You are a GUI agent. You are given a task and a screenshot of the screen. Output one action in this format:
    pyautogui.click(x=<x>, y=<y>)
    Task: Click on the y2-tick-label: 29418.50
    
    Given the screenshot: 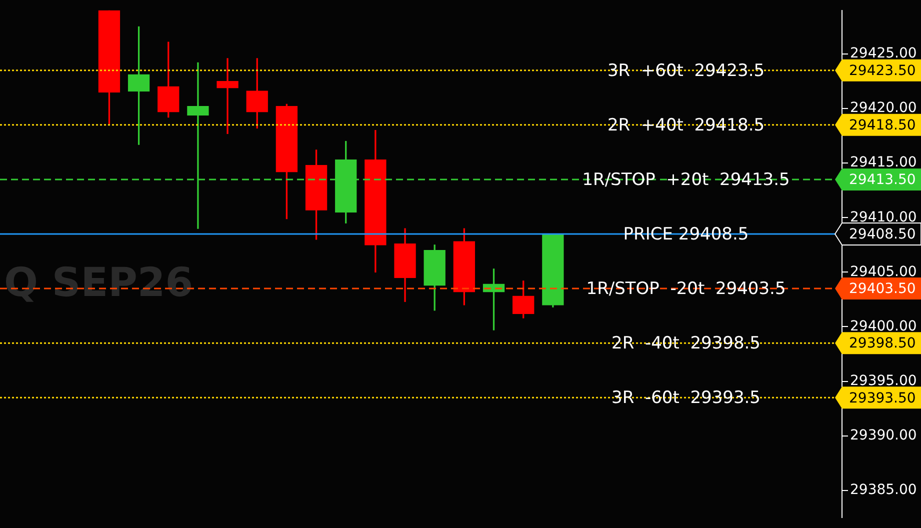 What is the action you would take?
    pyautogui.click(x=882, y=126)
    